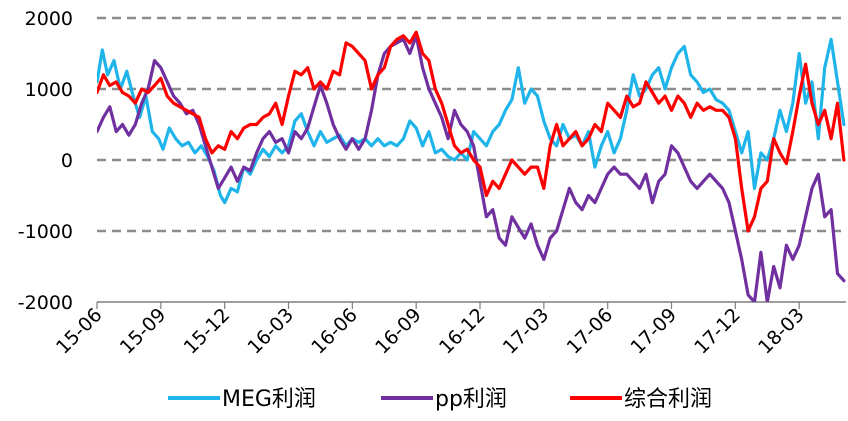 This screenshot has height=421, width=848. Describe the element at coordinates (49, 90) in the screenshot. I see `y-tick-label: 1000` at that location.